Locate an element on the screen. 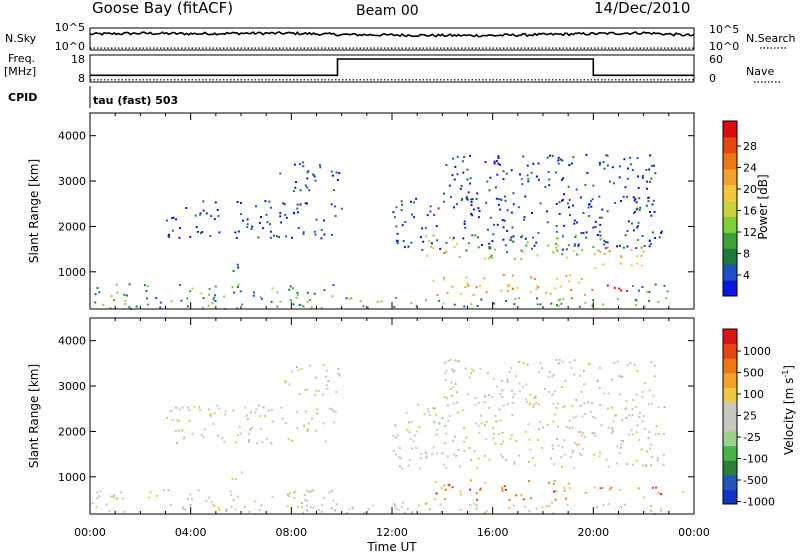 This screenshot has width=800, height=554. freq-label: Freq. is located at coordinates (21, 58).